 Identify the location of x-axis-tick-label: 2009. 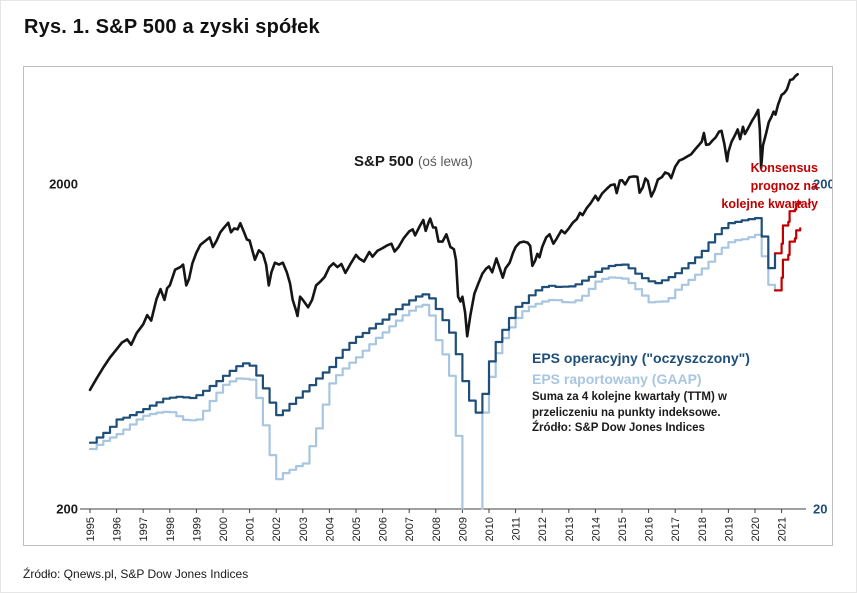
(463, 529).